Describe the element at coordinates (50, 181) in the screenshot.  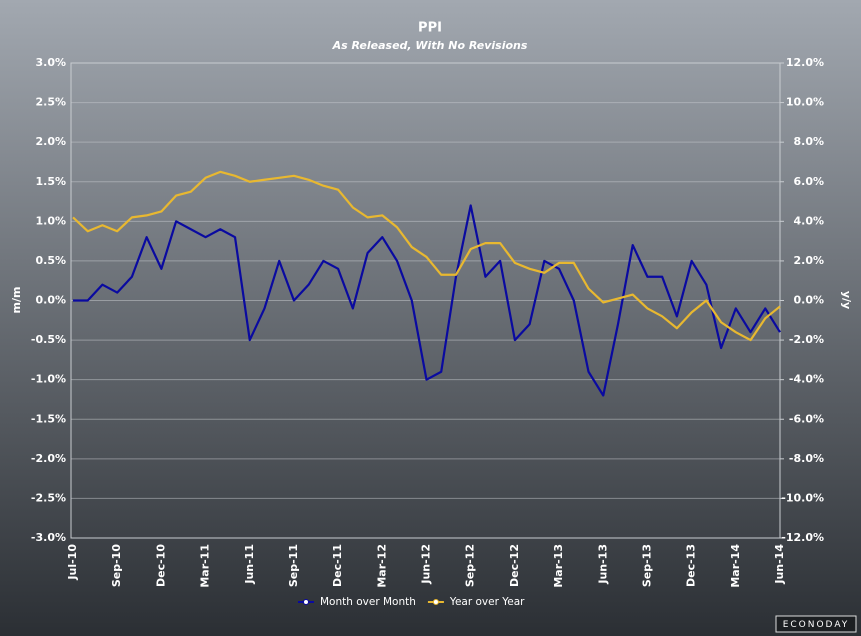
I see `y-tick-label: 1.5%` at that location.